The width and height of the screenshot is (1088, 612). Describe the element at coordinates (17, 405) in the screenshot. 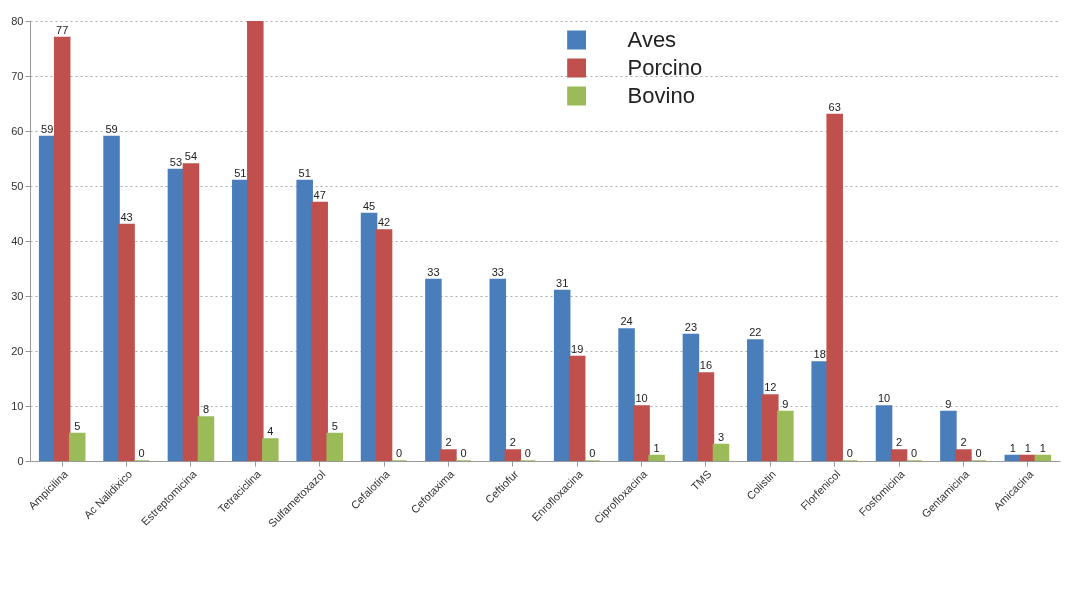

I see `y-tick-label: 10` at that location.